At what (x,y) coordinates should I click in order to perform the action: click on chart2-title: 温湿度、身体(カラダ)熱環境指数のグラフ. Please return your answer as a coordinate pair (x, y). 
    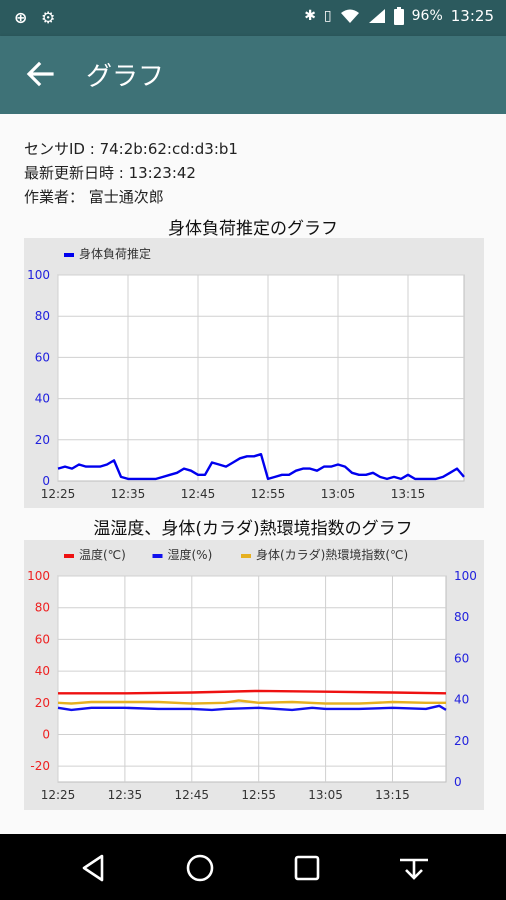
    Looking at the image, I should click on (253, 529).